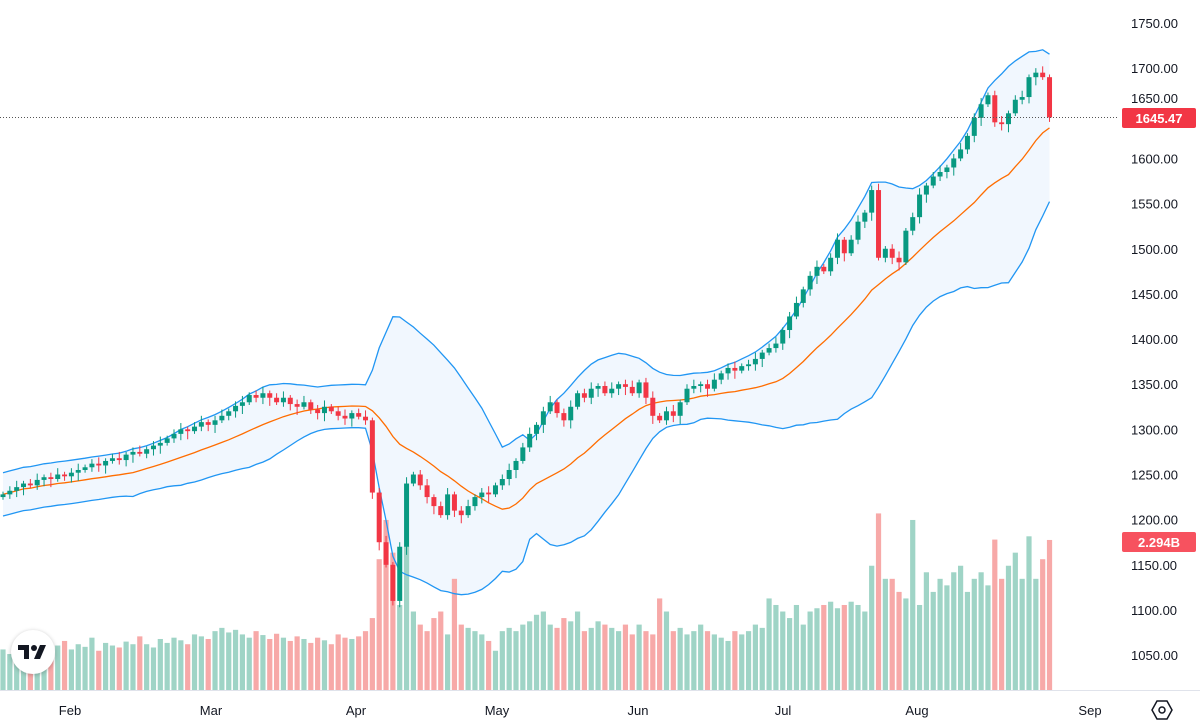 The image size is (1200, 726). I want to click on price-tick-label: 1550.00, so click(1154, 204).